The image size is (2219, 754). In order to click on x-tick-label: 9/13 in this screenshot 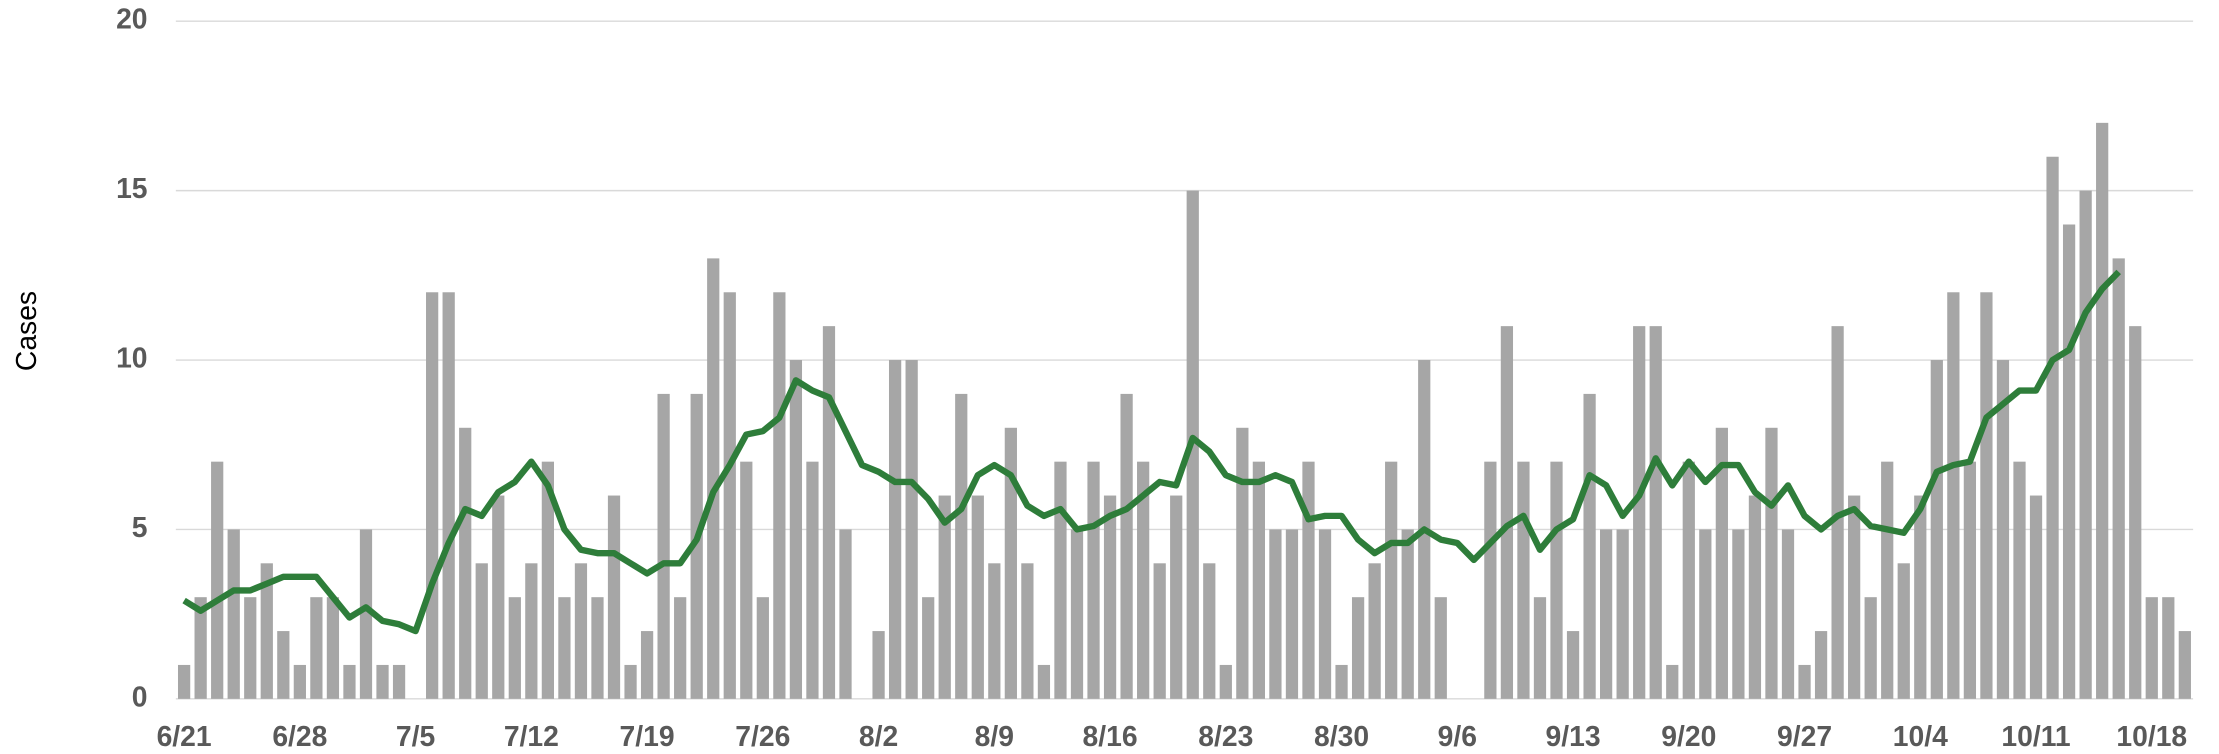, I will do `click(1573, 736)`.